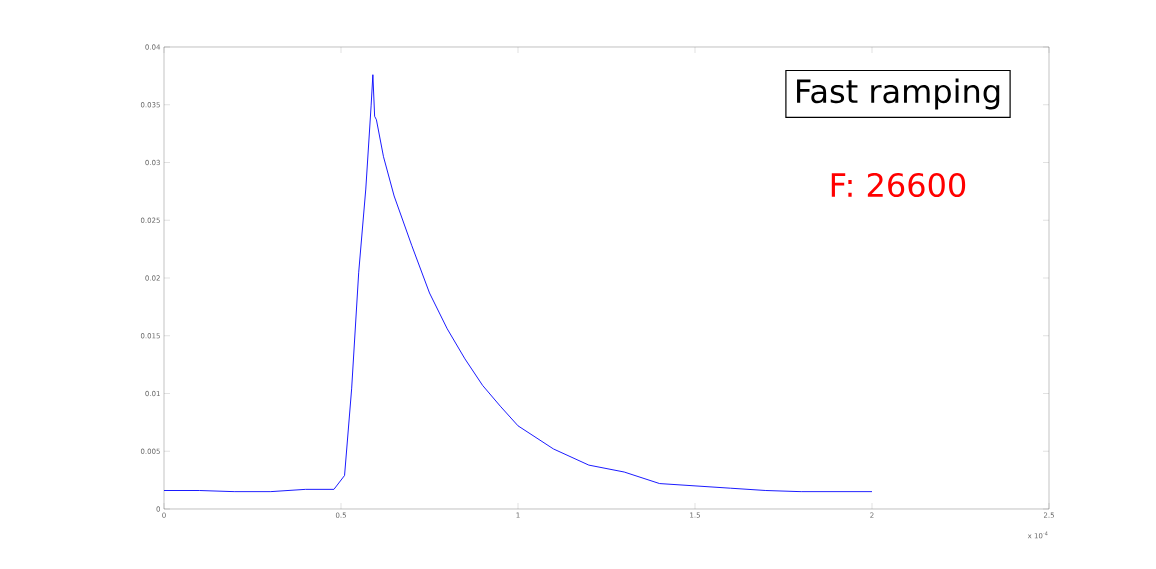  What do you see at coordinates (898, 94) in the screenshot?
I see `annotation: Fast ramping` at bounding box center [898, 94].